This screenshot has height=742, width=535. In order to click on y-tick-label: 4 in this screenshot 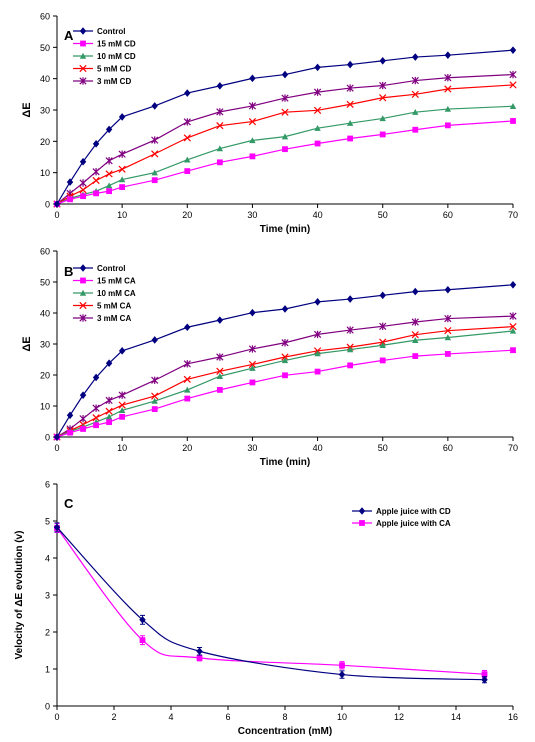, I will do `click(47, 559)`.